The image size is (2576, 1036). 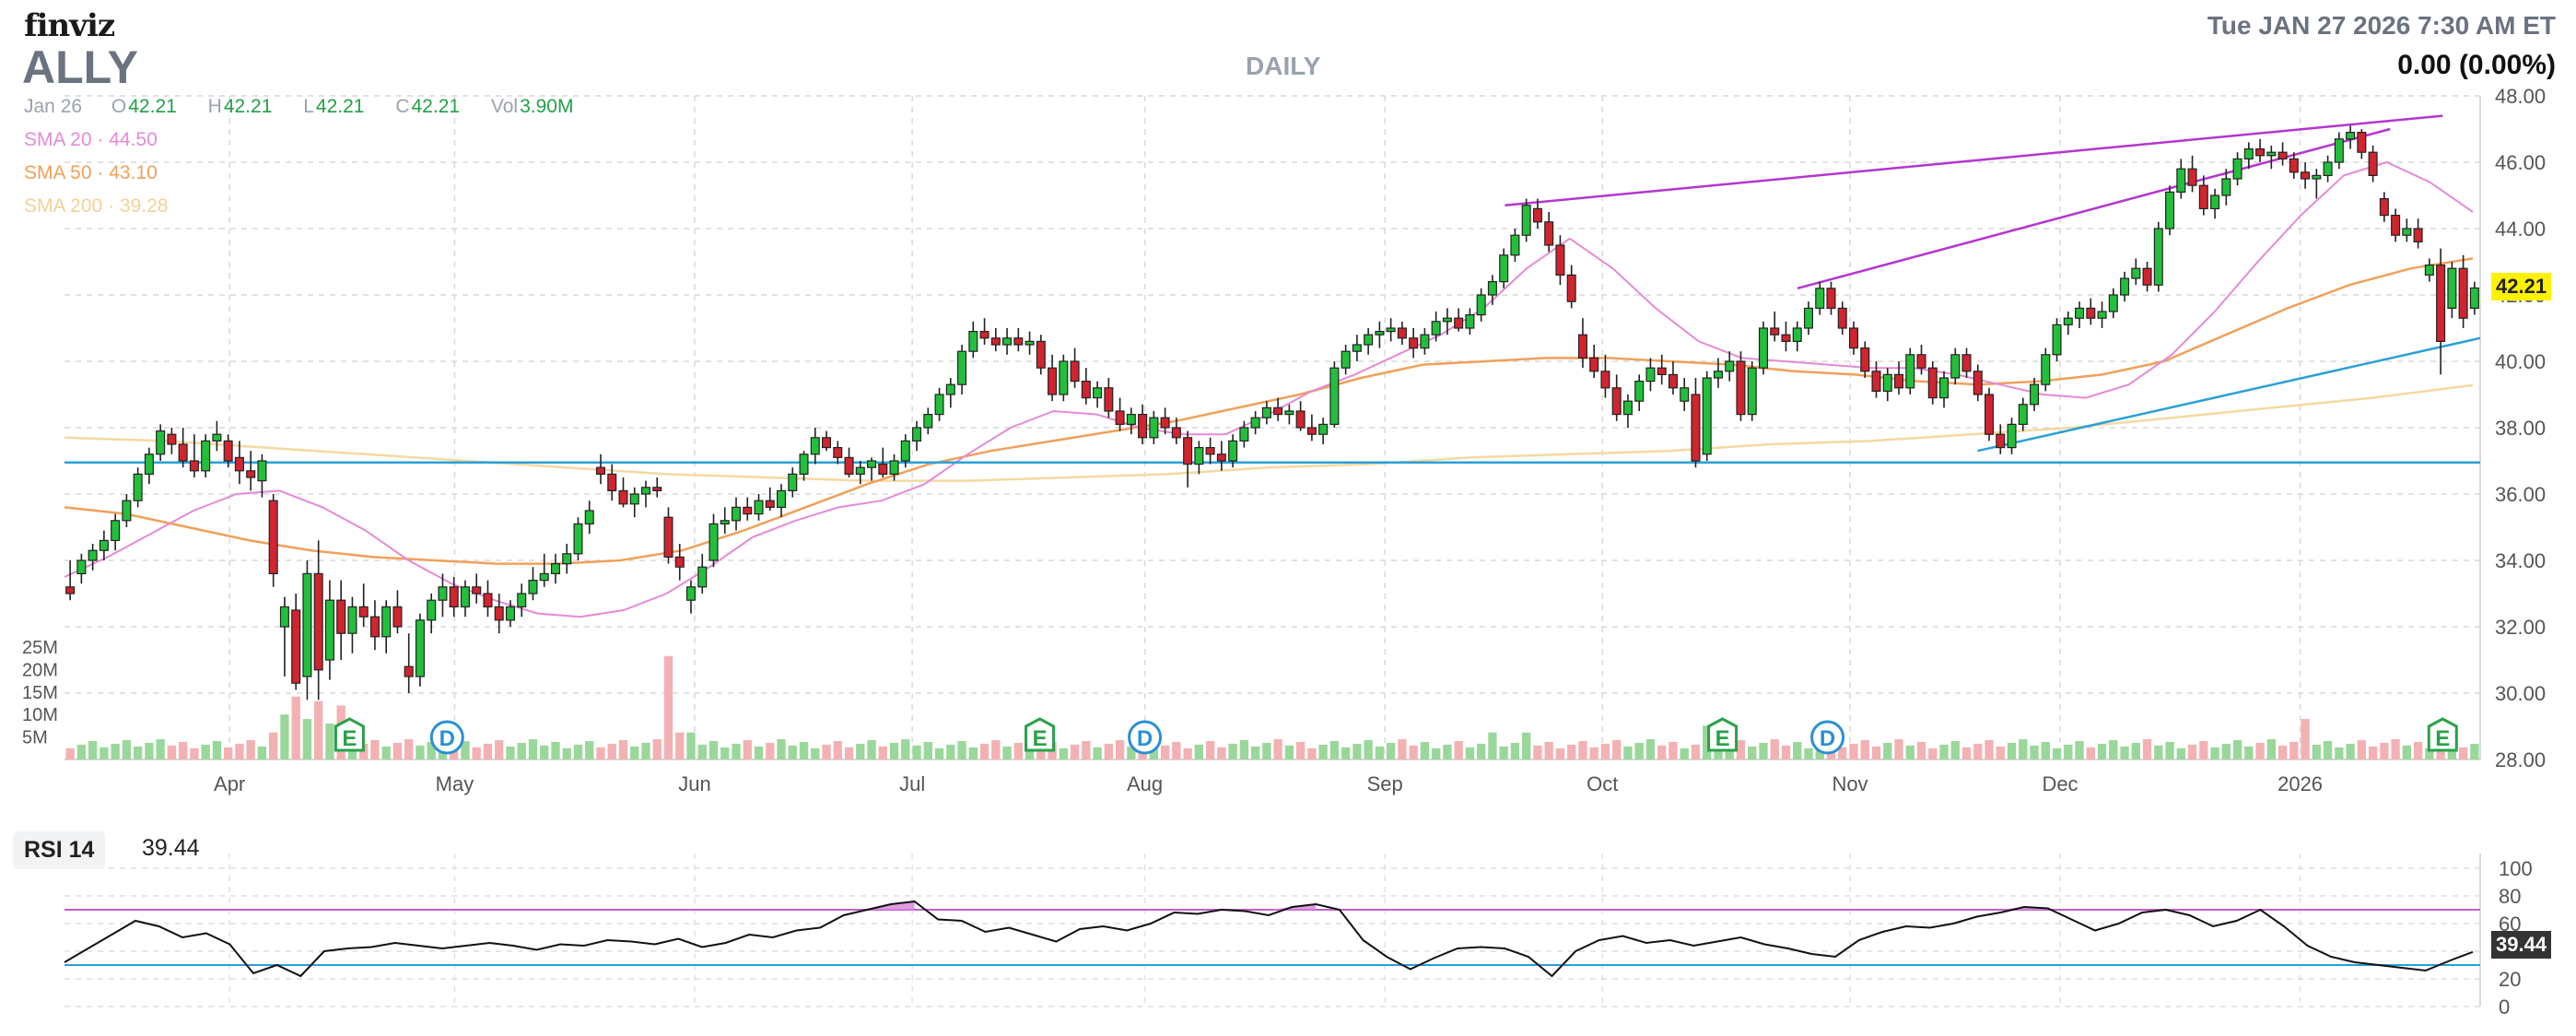 I want to click on finviz-logo: finviz, so click(x=69, y=25).